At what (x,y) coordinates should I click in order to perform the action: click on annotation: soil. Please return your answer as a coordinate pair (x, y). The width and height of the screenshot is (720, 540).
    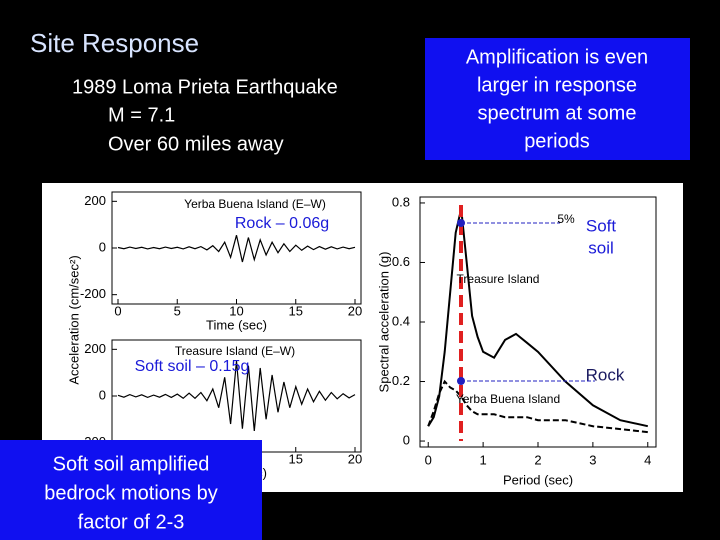
    Looking at the image, I should click on (601, 247).